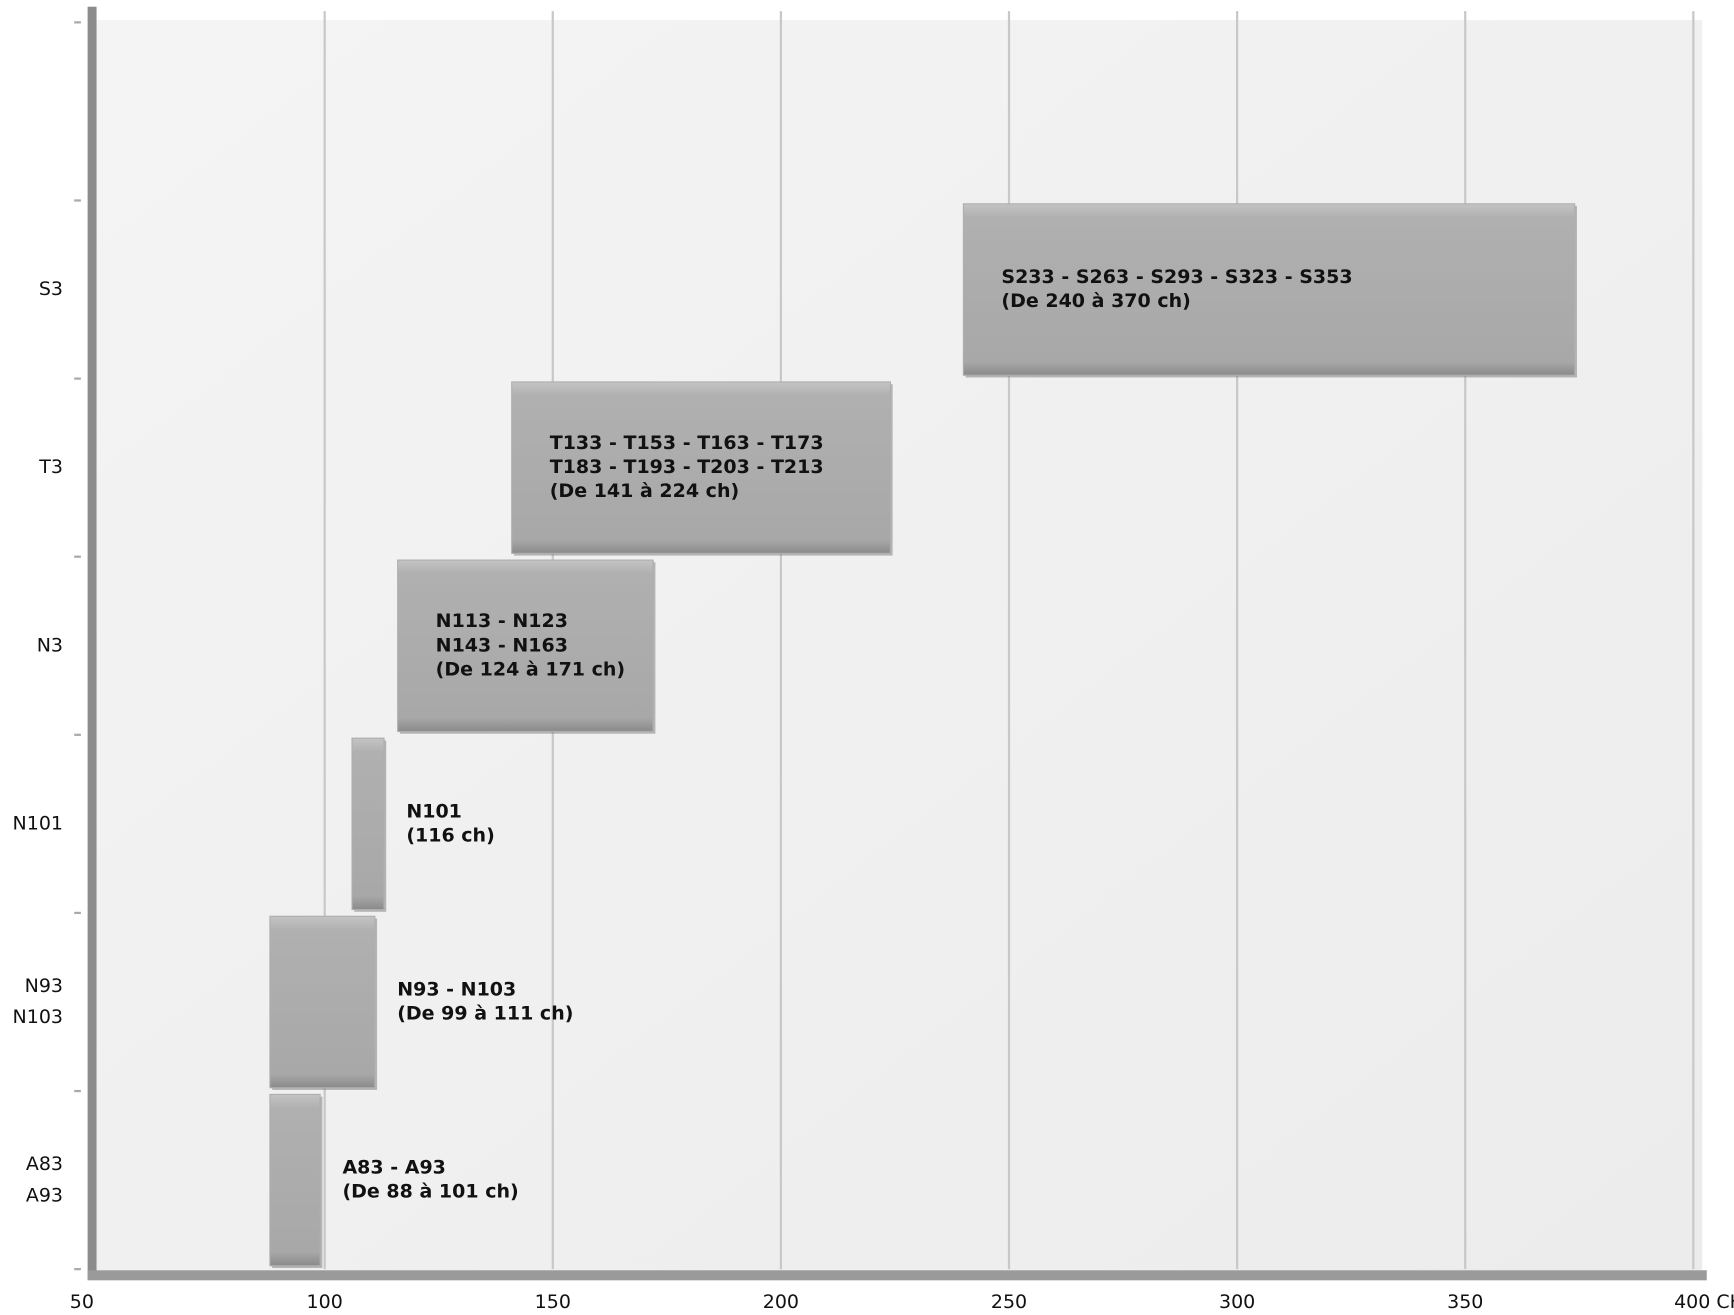 The image size is (1734, 1315). I want to click on bar-label: N93 - N103, so click(456, 989).